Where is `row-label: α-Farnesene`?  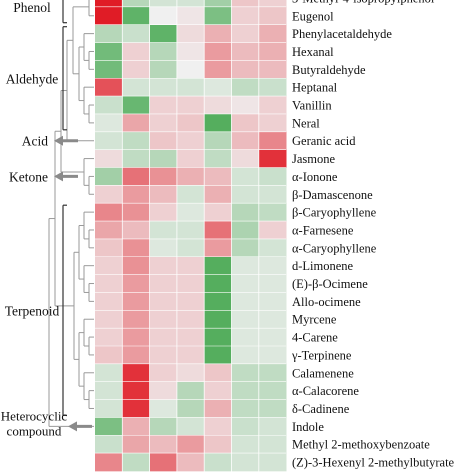 row-label: α-Farnesene is located at coordinates (323, 230).